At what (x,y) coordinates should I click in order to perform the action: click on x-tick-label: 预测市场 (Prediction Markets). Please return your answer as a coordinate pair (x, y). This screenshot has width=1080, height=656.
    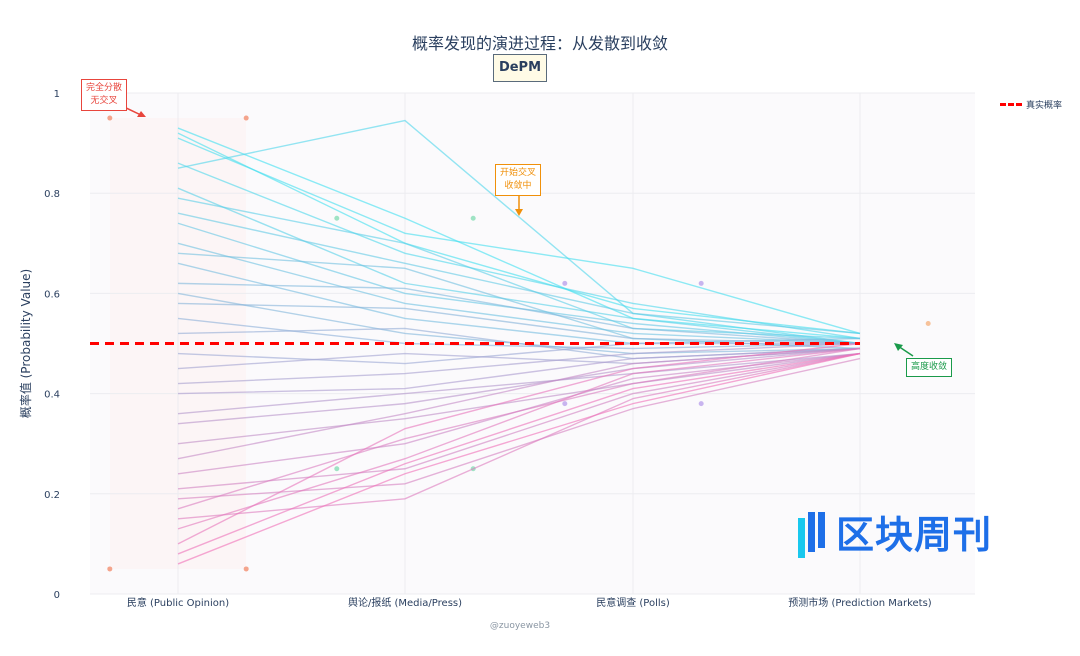
    Looking at the image, I should click on (860, 602).